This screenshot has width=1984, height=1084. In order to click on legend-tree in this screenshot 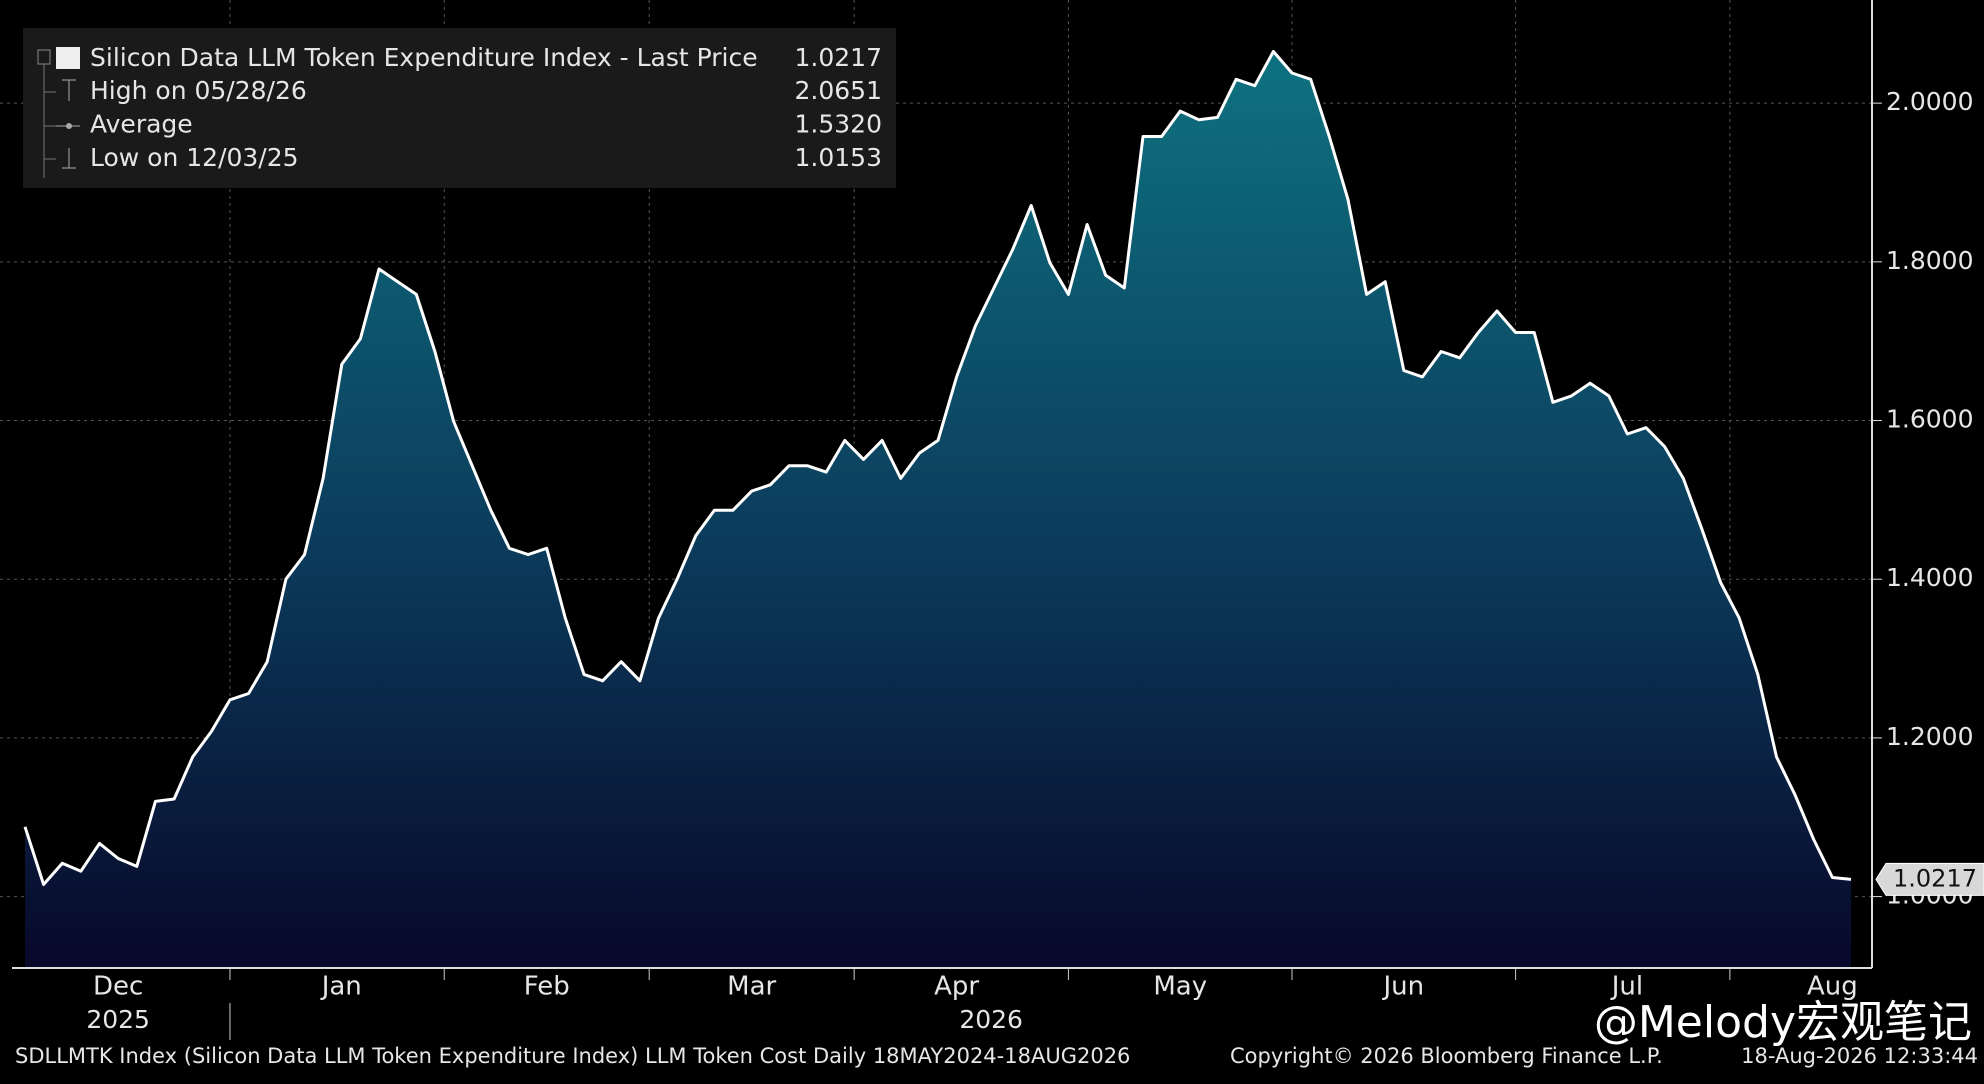, I will do `click(49, 121)`.